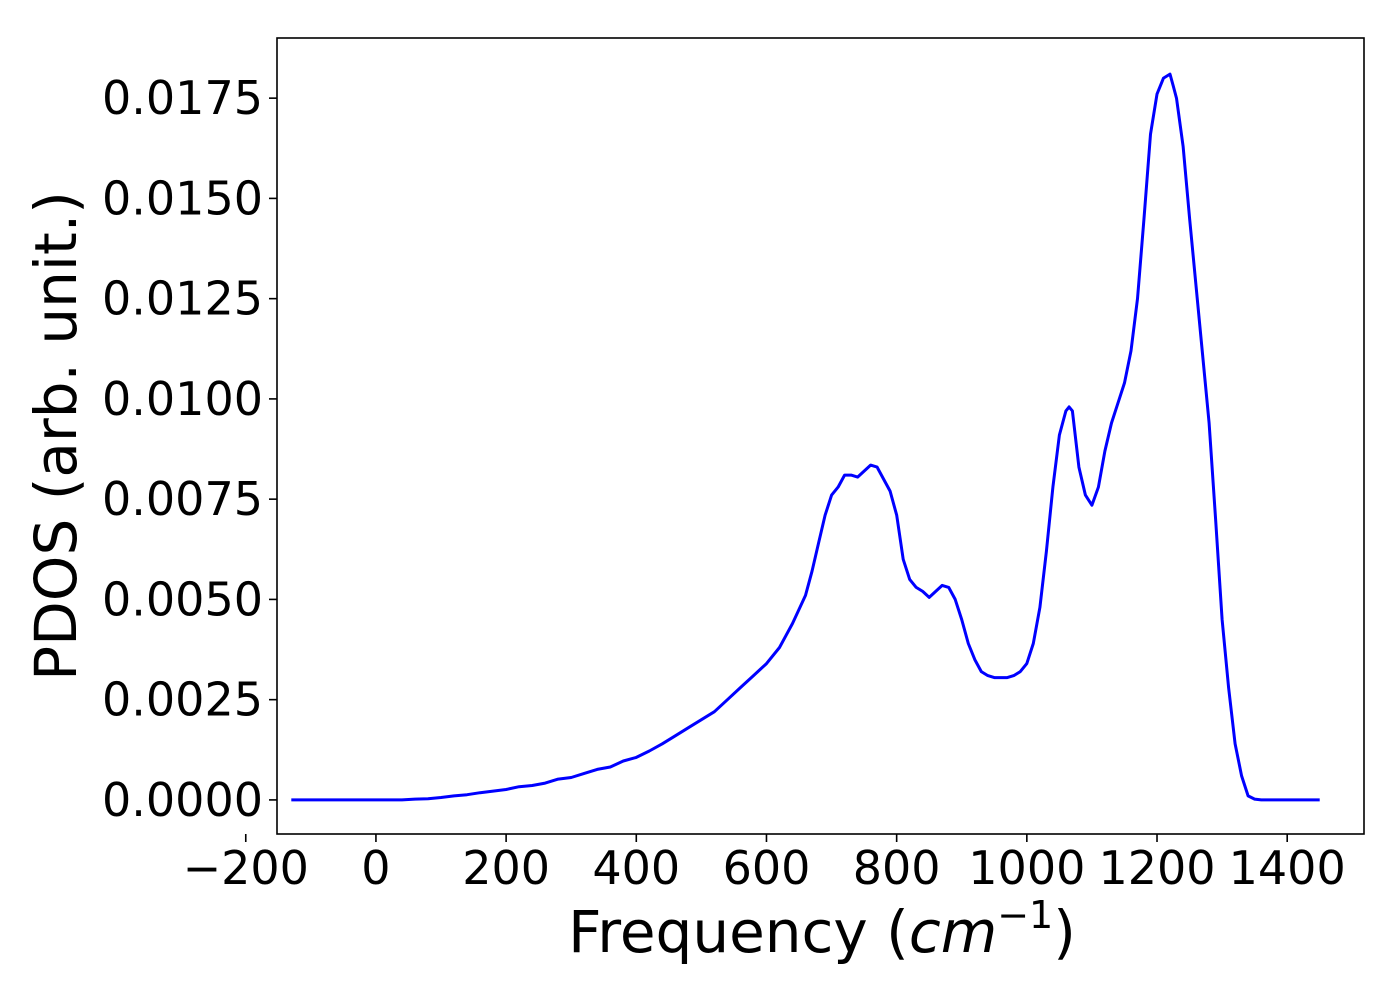 This screenshot has height=1000, width=1400. Describe the element at coordinates (822, 929) in the screenshot. I see `x-axis-label: Frequency (cm−1)` at that location.